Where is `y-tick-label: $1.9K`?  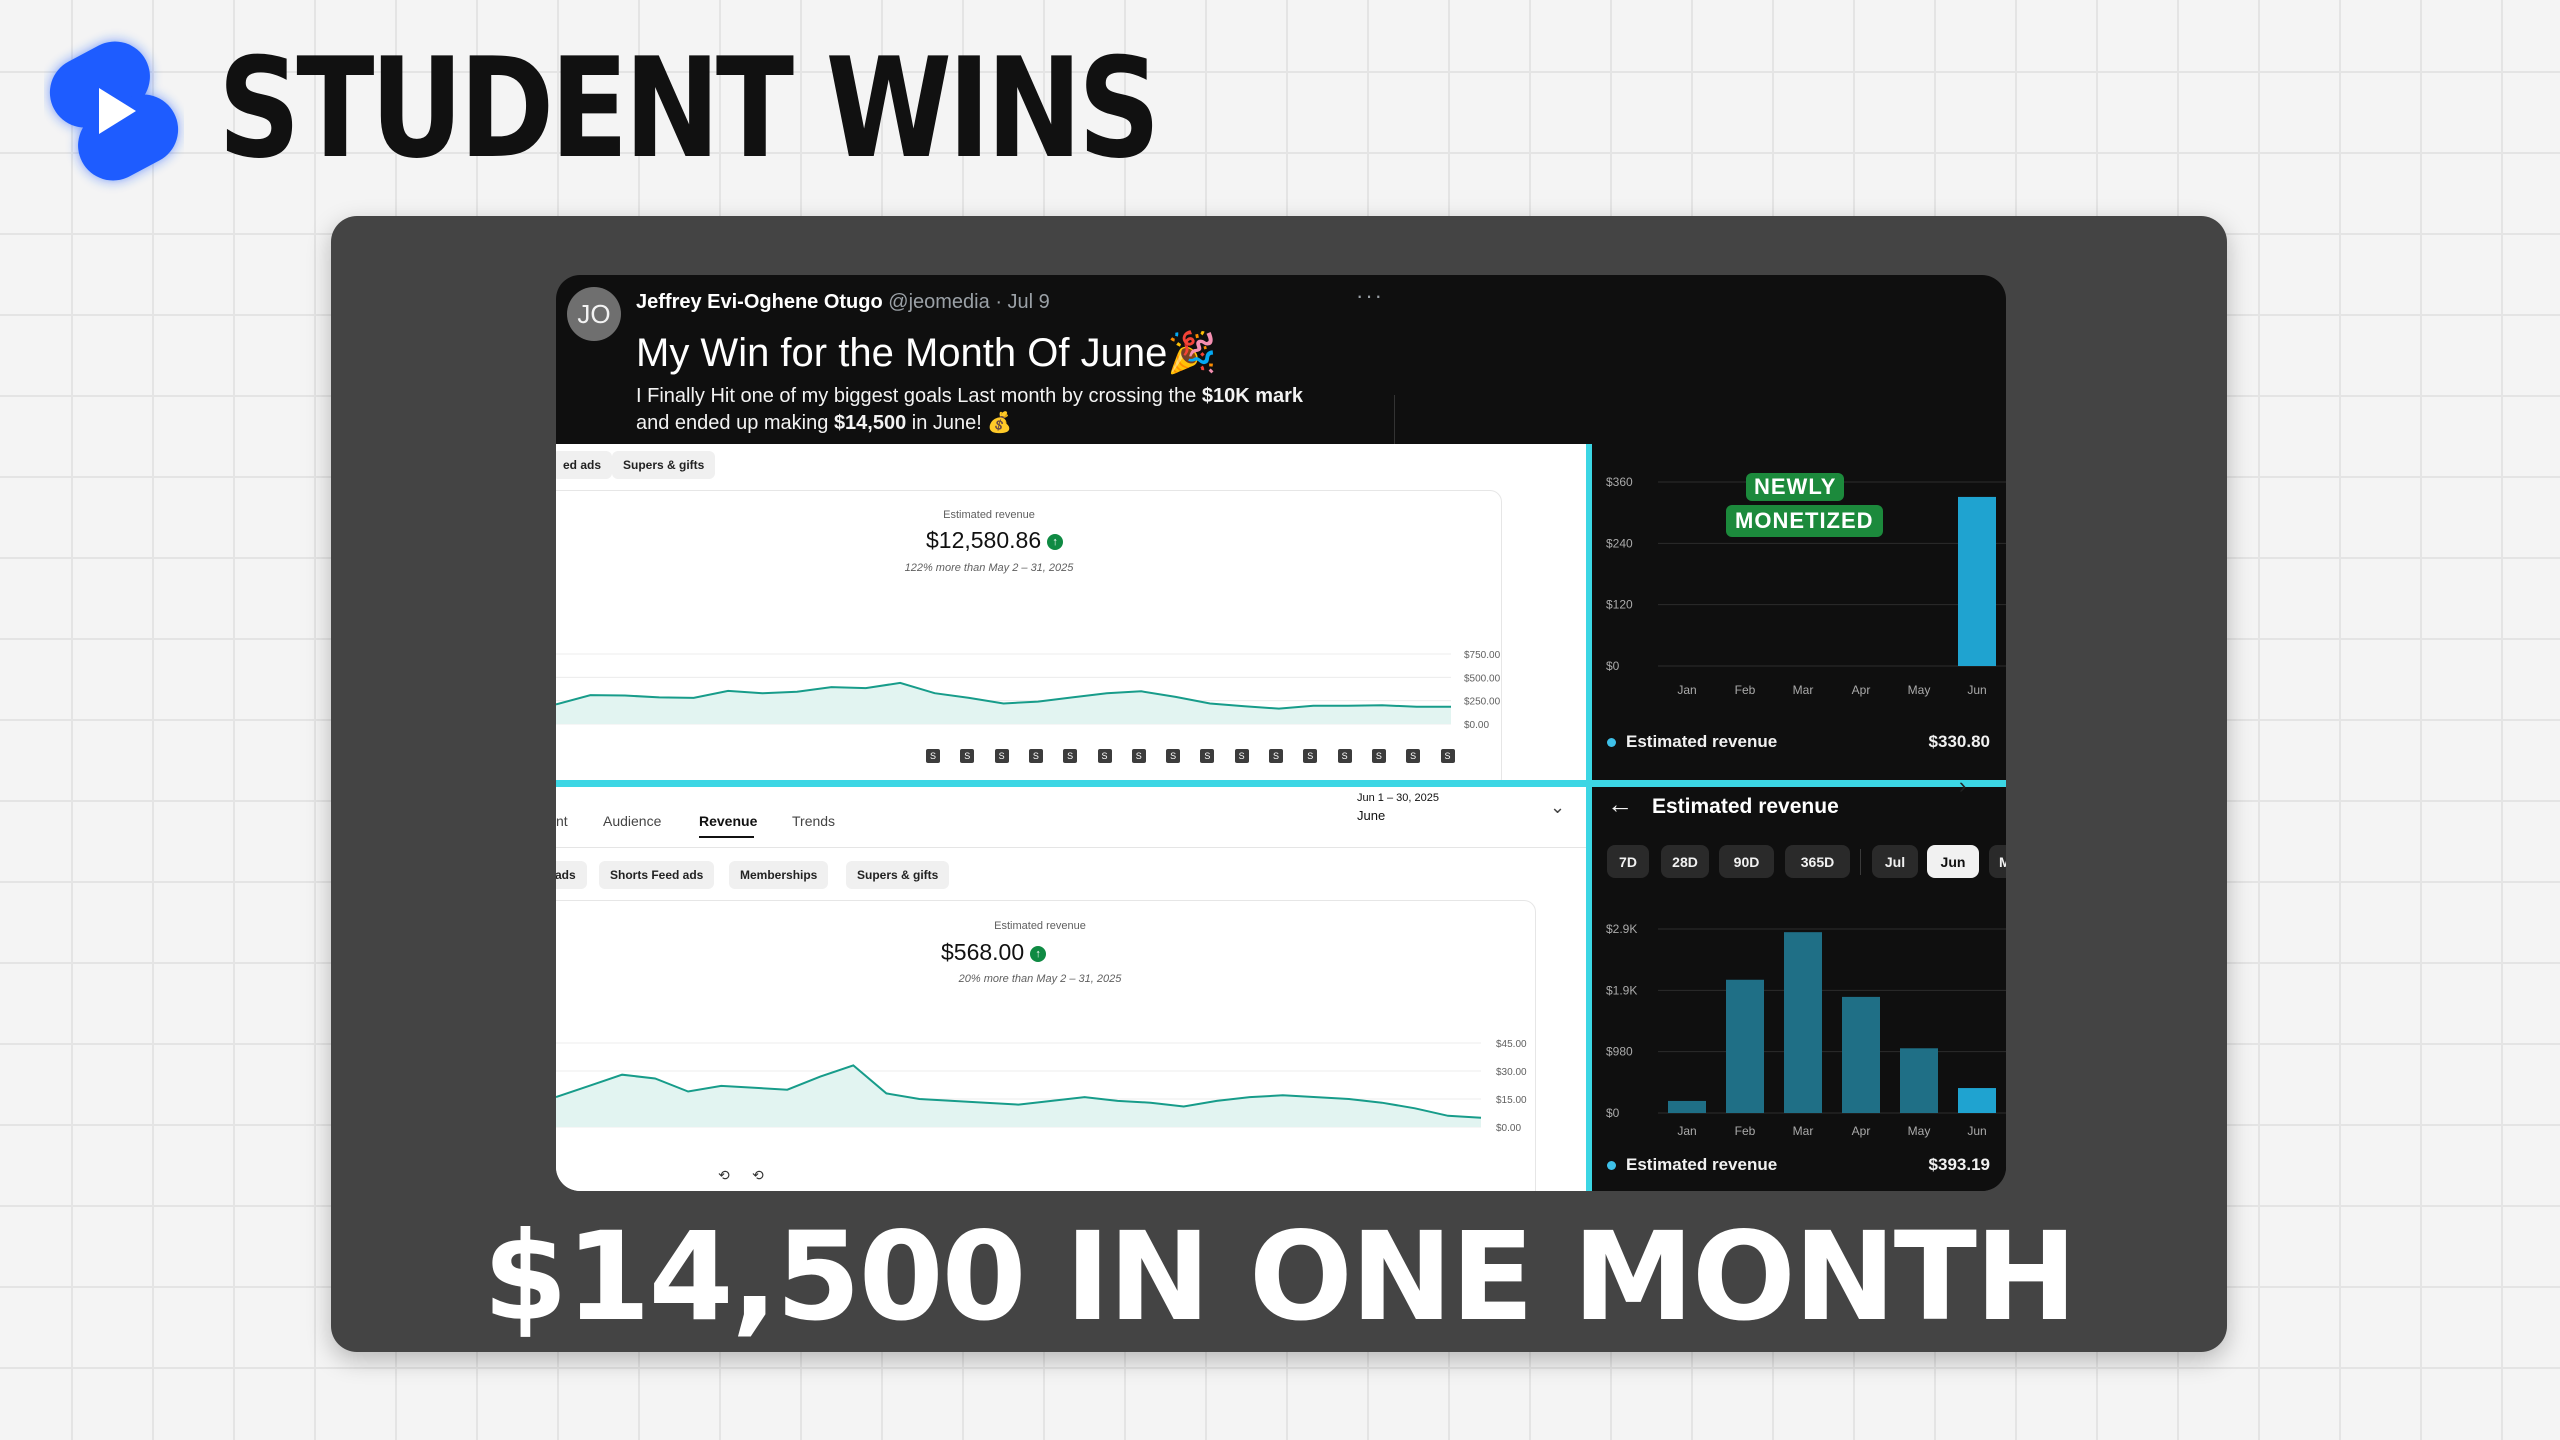
y-tick-label: $1.9K is located at coordinates (1621, 990).